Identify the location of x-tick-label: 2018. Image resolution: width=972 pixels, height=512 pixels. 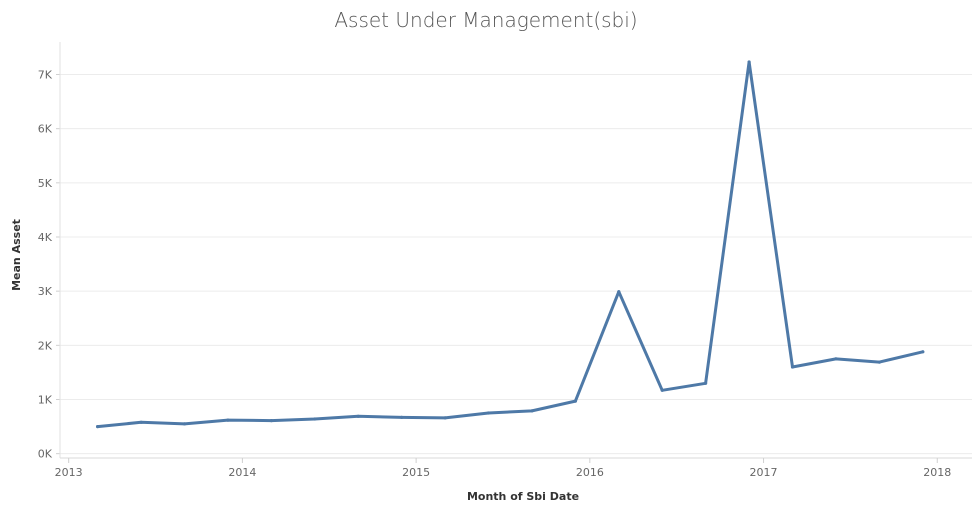
(937, 472).